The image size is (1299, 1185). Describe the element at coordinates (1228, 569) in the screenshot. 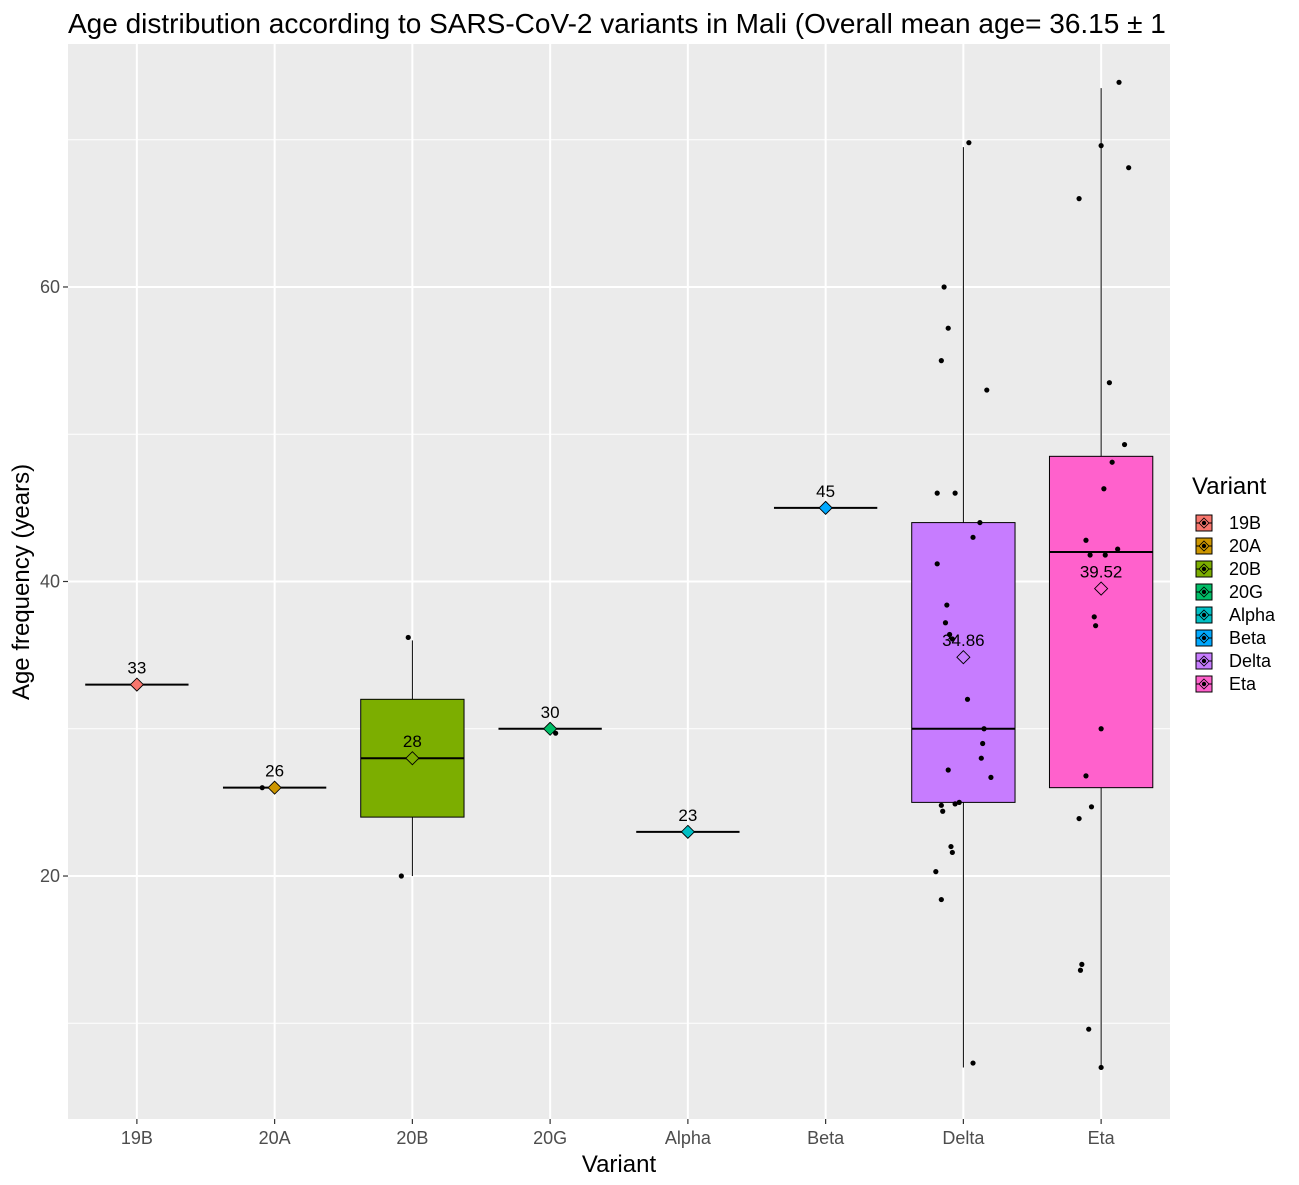

I see `legend-item-20B: 20B` at that location.